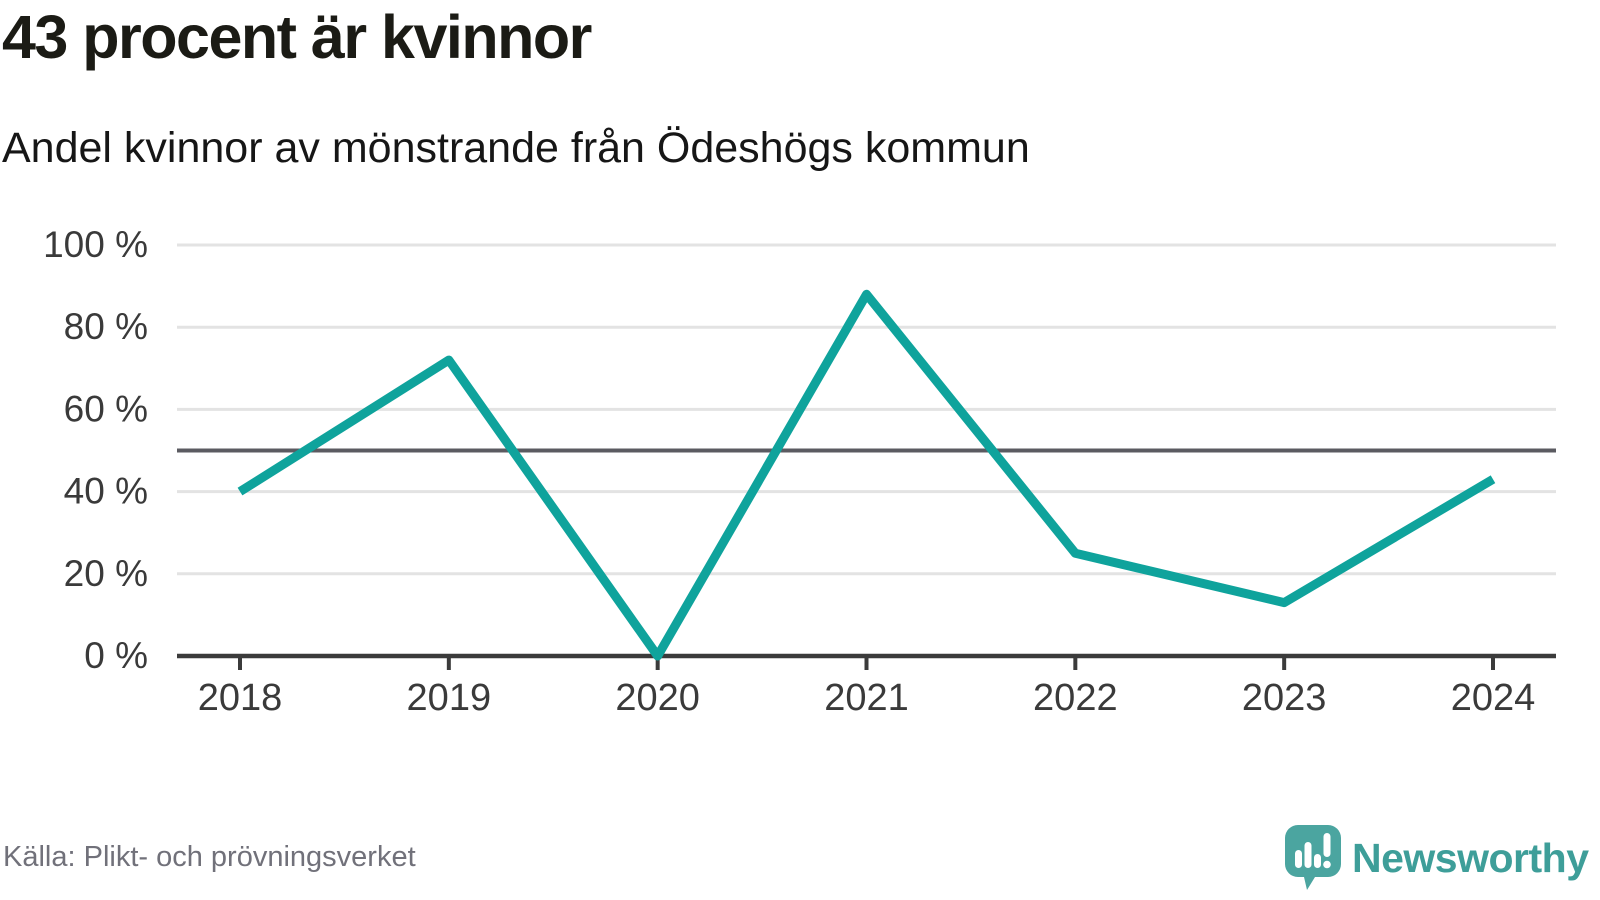 The height and width of the screenshot is (900, 1600). I want to click on y-axis-tick-label: 60 %, so click(106, 408).